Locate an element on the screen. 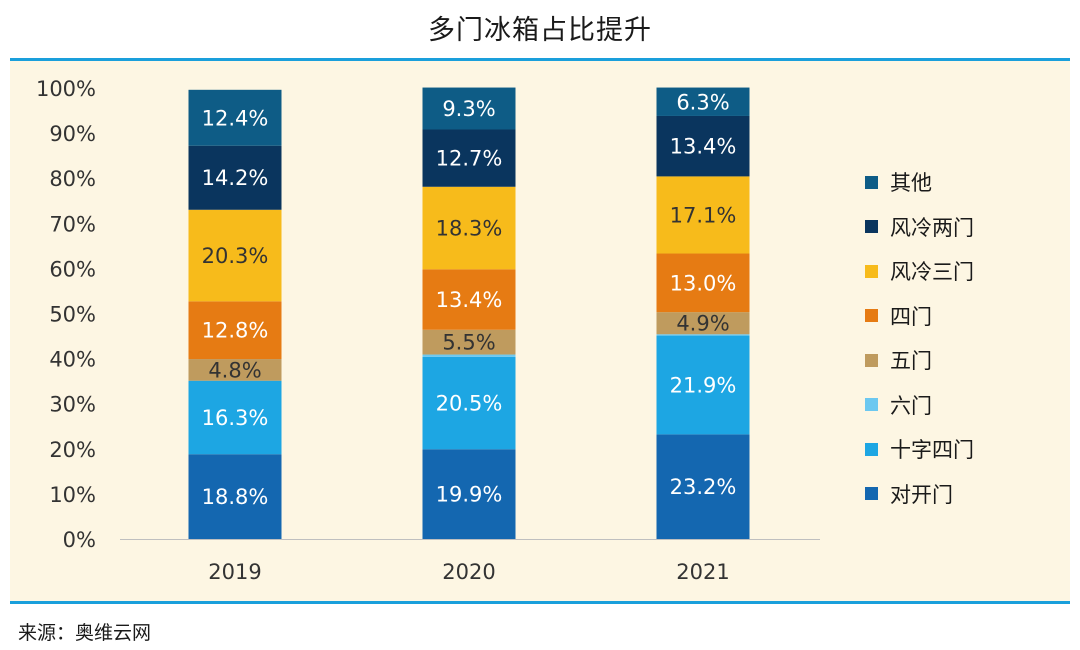 This screenshot has height=650, width=1080. data-label: 9.3% is located at coordinates (468, 109).